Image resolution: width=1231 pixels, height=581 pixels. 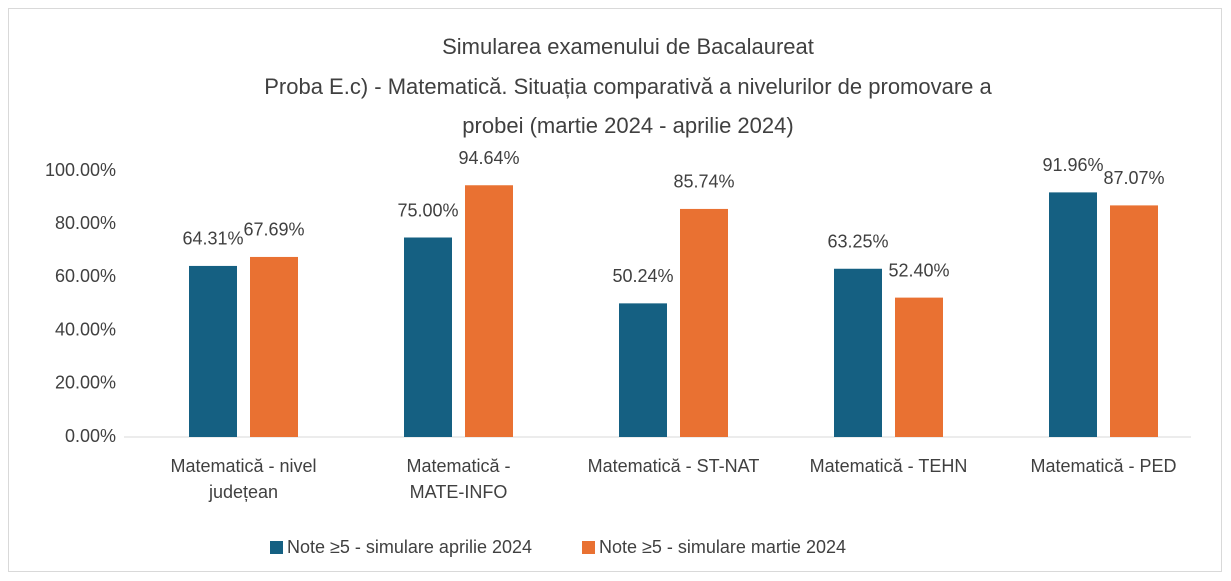 I want to click on legend-label: Note ≥5 - simulare martie 2024, so click(x=722, y=547).